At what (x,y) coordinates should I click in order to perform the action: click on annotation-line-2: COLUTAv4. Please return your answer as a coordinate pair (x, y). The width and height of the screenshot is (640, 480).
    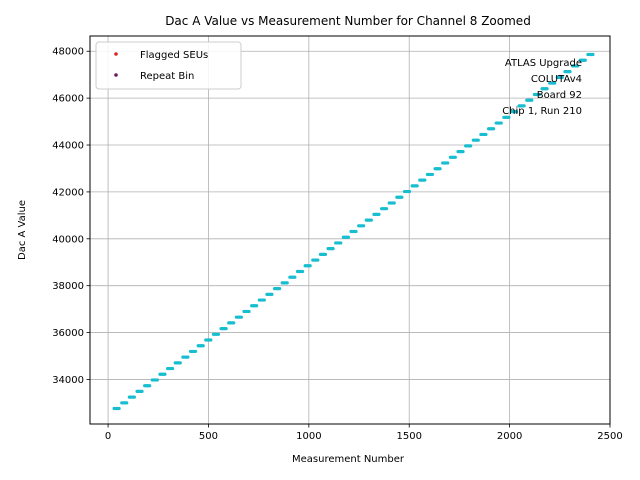
    Looking at the image, I should click on (556, 79).